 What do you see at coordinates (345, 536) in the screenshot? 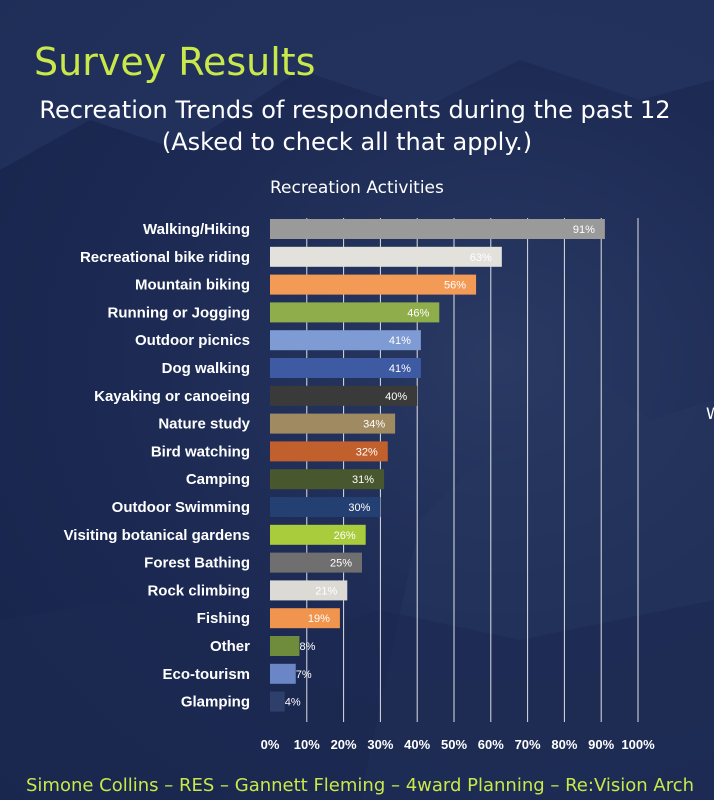
I see `value-label: 26%` at bounding box center [345, 536].